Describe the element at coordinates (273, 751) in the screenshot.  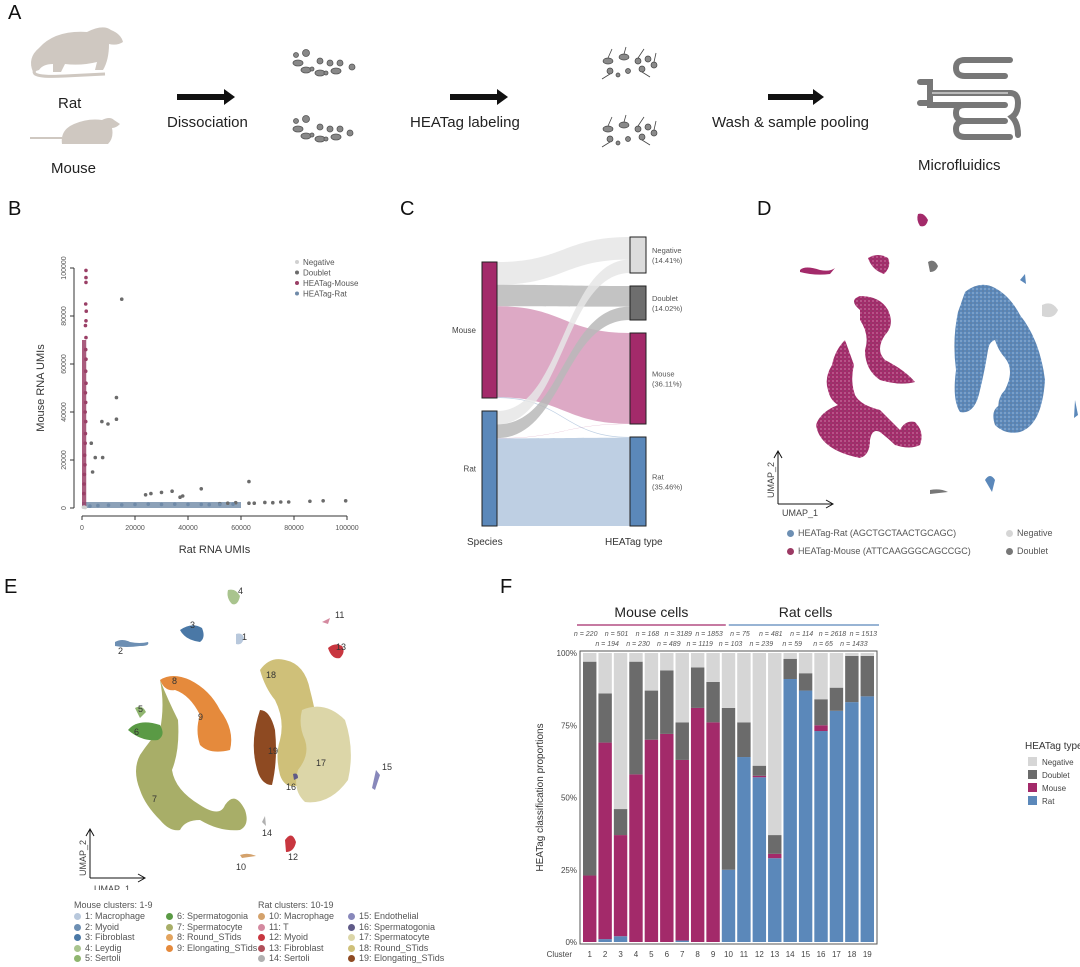
I see `cluster-label: 19` at that location.